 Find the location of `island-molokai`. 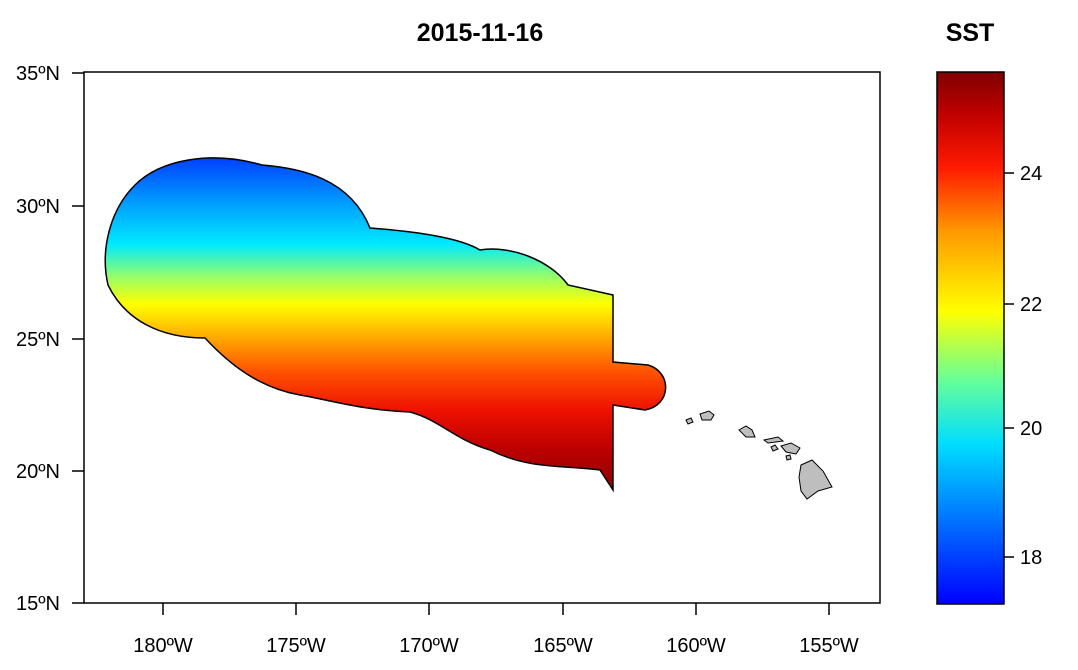

island-molokai is located at coordinates (773, 440).